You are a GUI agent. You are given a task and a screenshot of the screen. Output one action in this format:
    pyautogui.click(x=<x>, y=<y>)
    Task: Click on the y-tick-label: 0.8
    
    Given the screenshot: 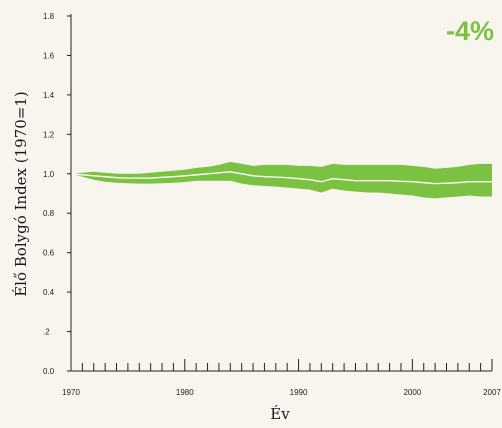 What is the action you would take?
    pyautogui.click(x=49, y=213)
    